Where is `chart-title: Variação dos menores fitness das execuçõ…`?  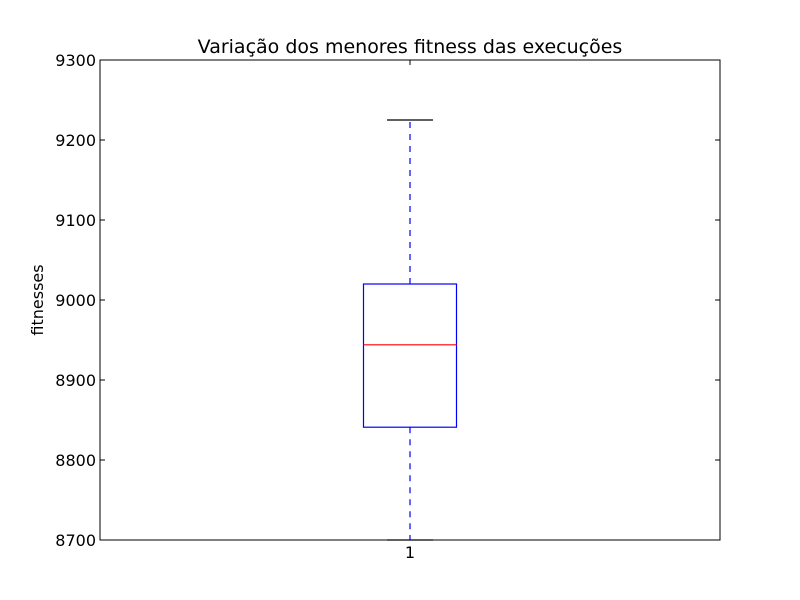
chart-title: Variação dos menores fitness das execuçõ… is located at coordinates (410, 47).